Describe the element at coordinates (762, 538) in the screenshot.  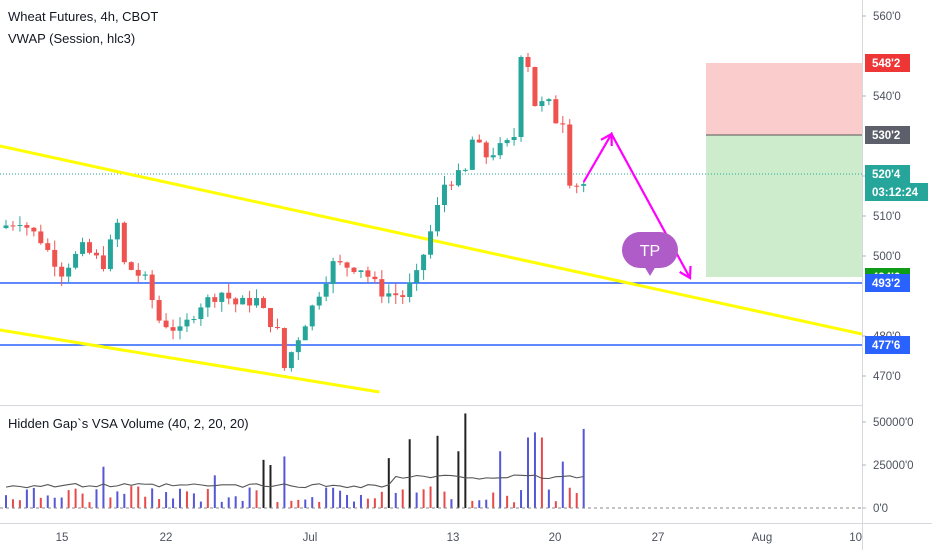
I see `time-tick-label: Aug` at that location.